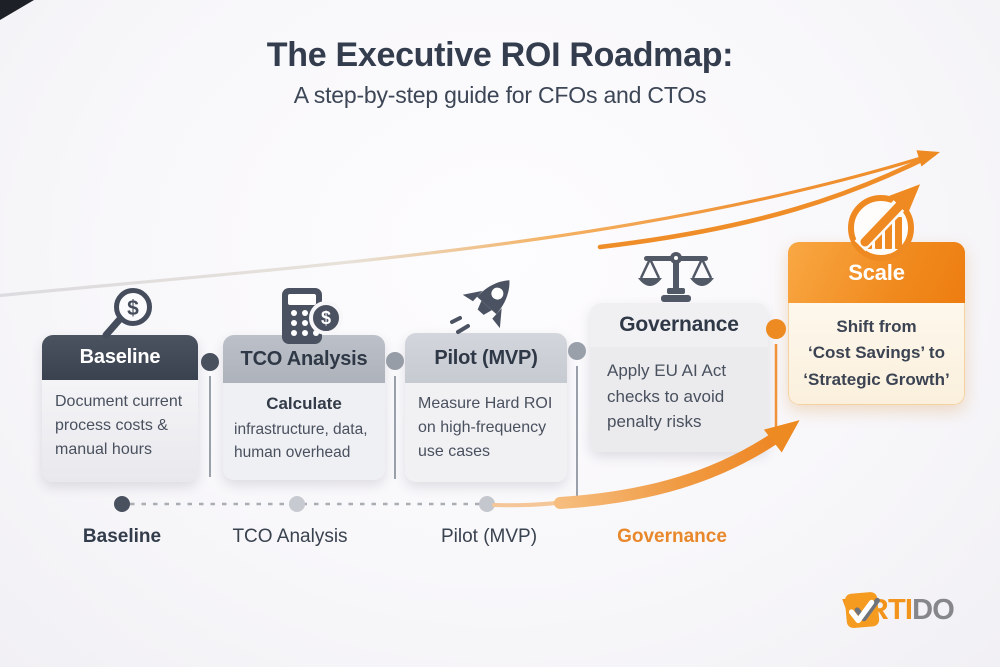  I want to click on stage-title: Pilot (MVP), so click(486, 358).